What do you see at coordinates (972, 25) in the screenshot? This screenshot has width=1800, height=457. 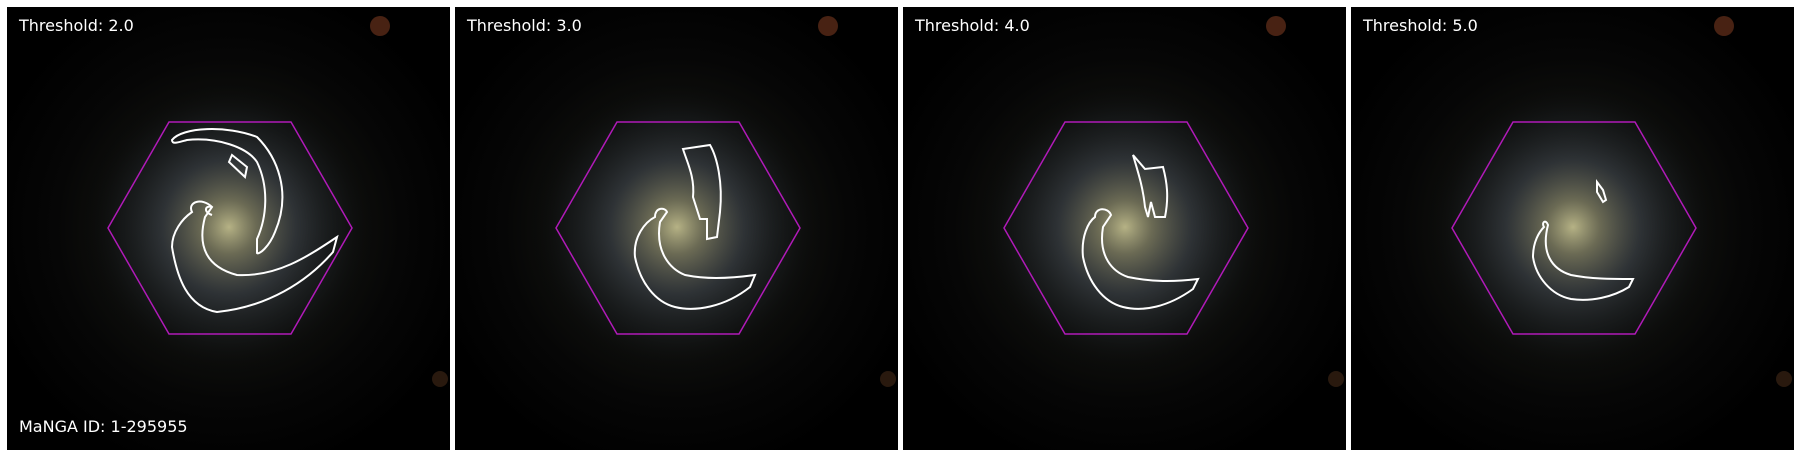 I see `threshold-label: Threshold: 4.0` at bounding box center [972, 25].